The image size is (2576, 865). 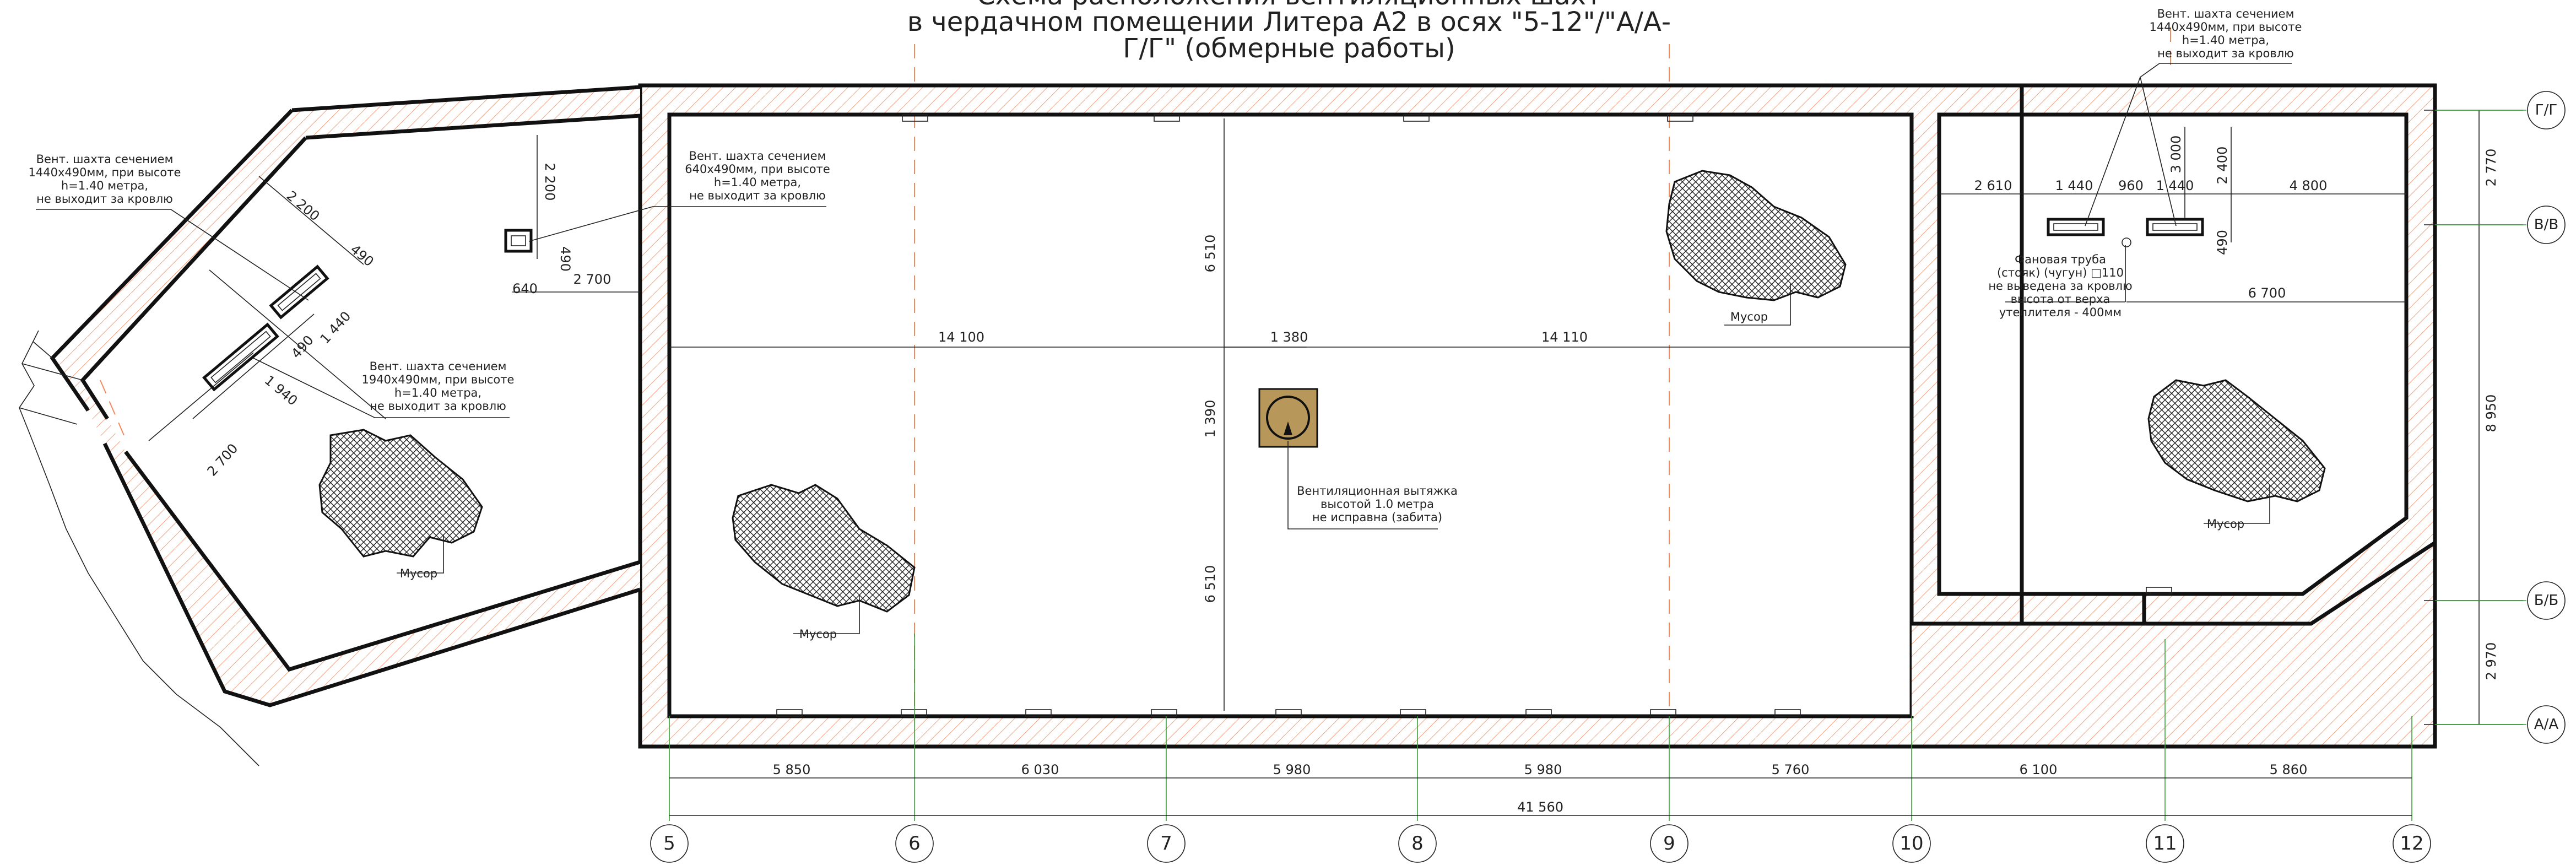 I want to click on debris-blob-right, so click(x=2236, y=440).